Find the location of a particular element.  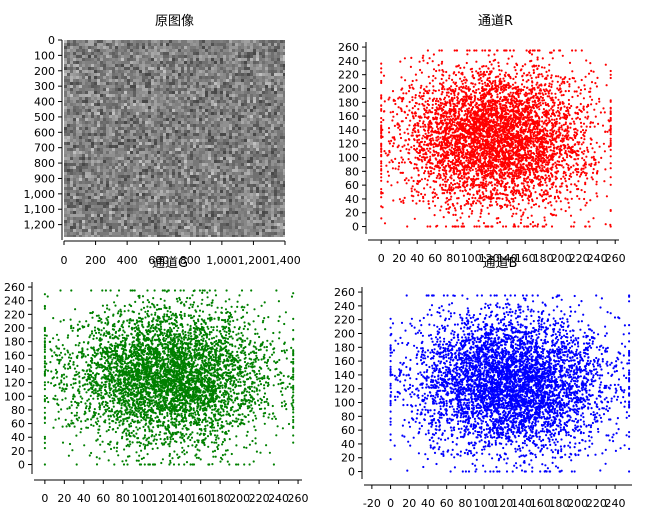

panel-title: 原图像 is located at coordinates (174, 21).